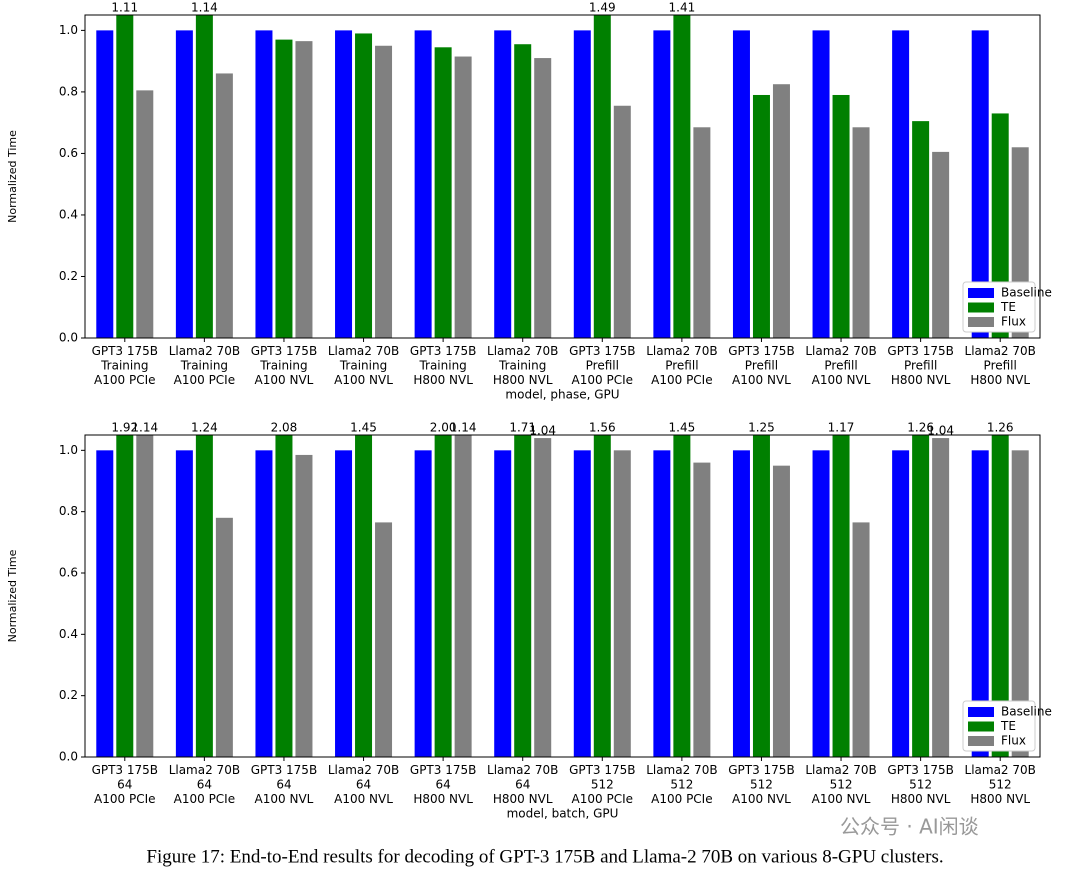  Describe the element at coordinates (602, 428) in the screenshot. I see `value-label: 1.56` at that location.